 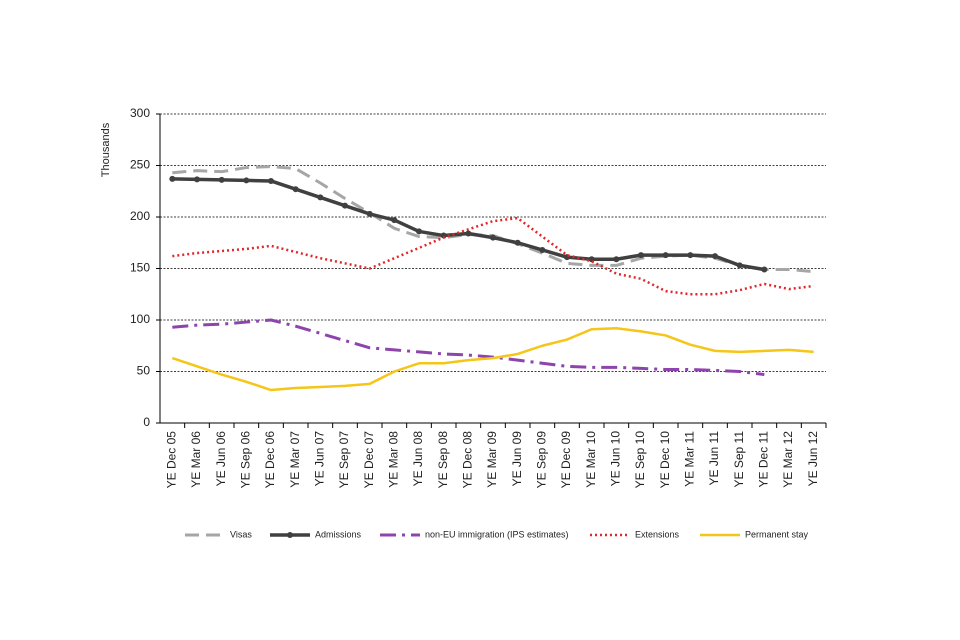 I want to click on x-tick-label: YE Jun 09, so click(x=517, y=459).